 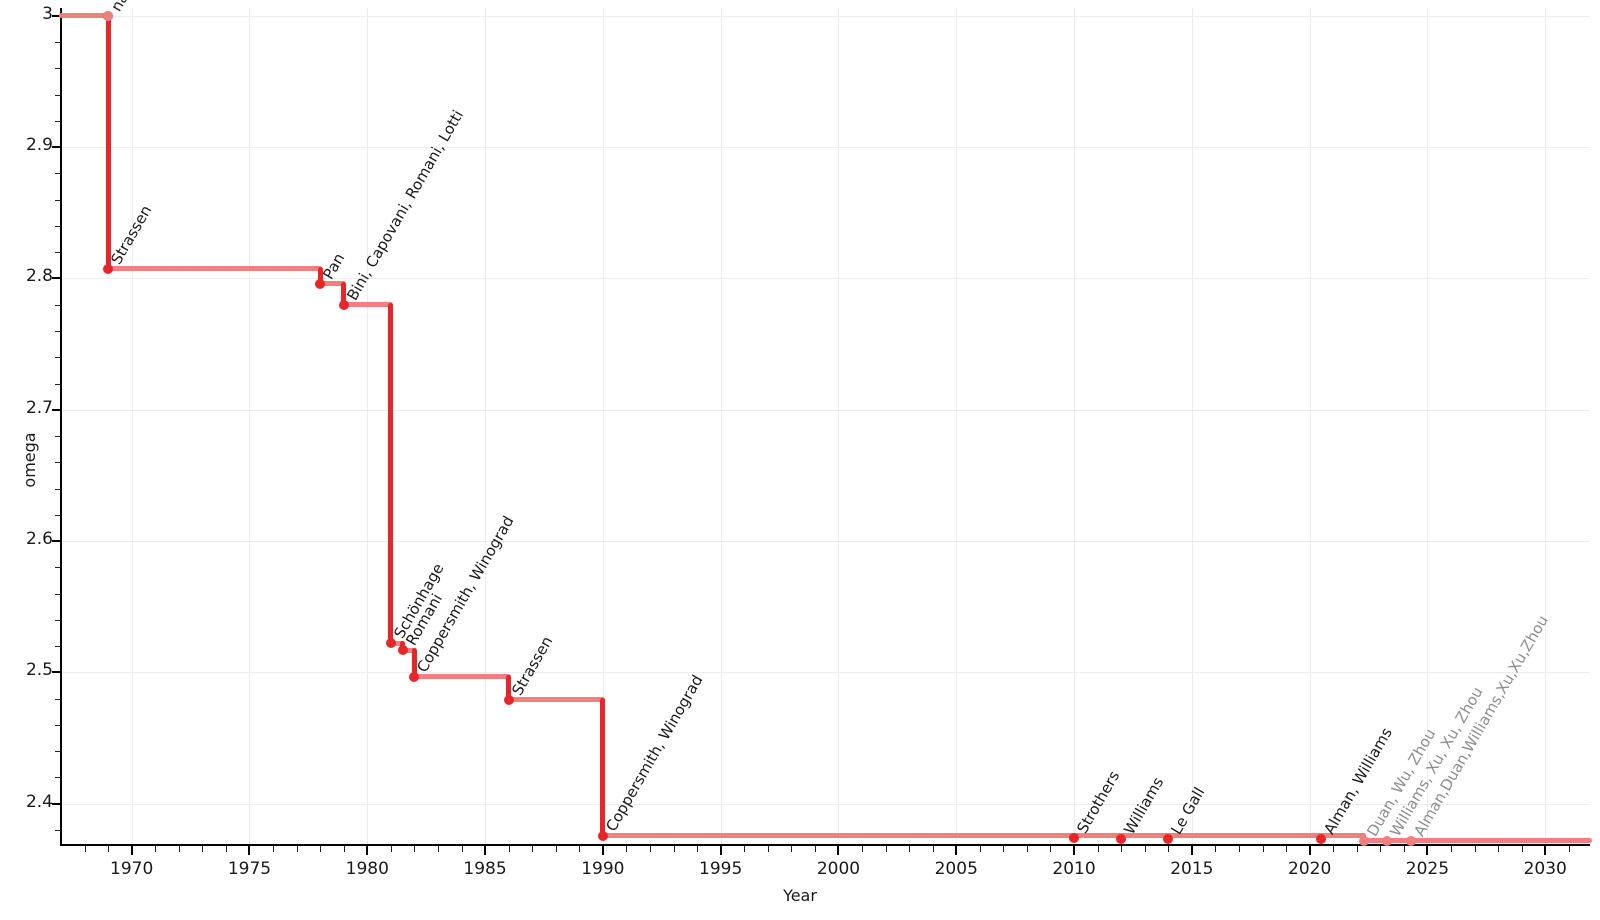 What do you see at coordinates (721, 869) in the screenshot?
I see `x-tick-label: 1995` at bounding box center [721, 869].